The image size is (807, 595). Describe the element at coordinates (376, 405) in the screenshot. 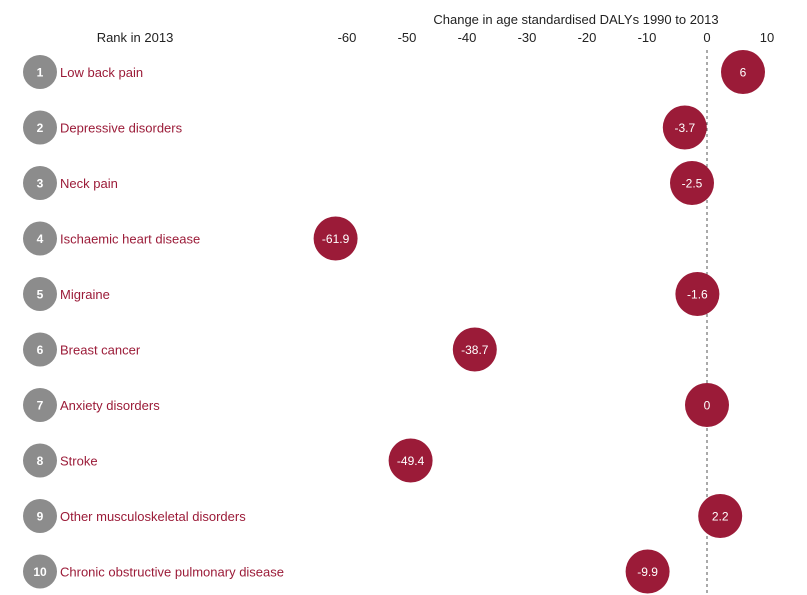

I see `table-row: 7 Anxiety disorders 0` at that location.